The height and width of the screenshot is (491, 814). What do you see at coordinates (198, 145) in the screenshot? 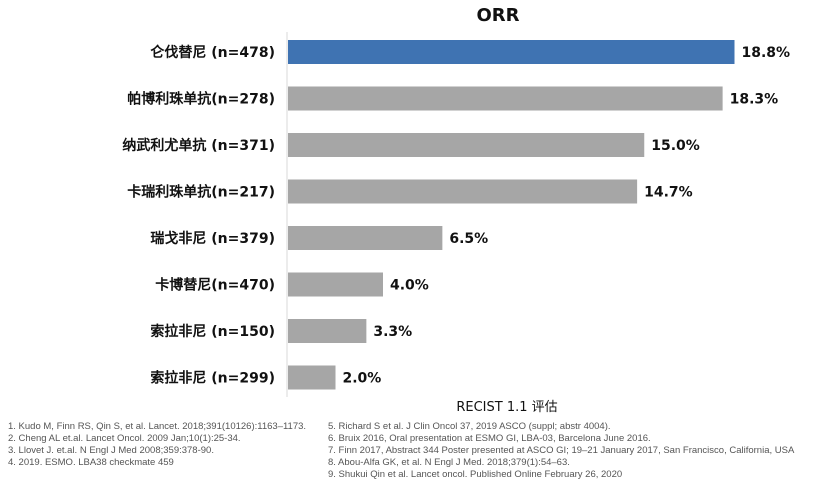
I see `category-label: 纳武利尤单抗 (n=371)` at bounding box center [198, 145].